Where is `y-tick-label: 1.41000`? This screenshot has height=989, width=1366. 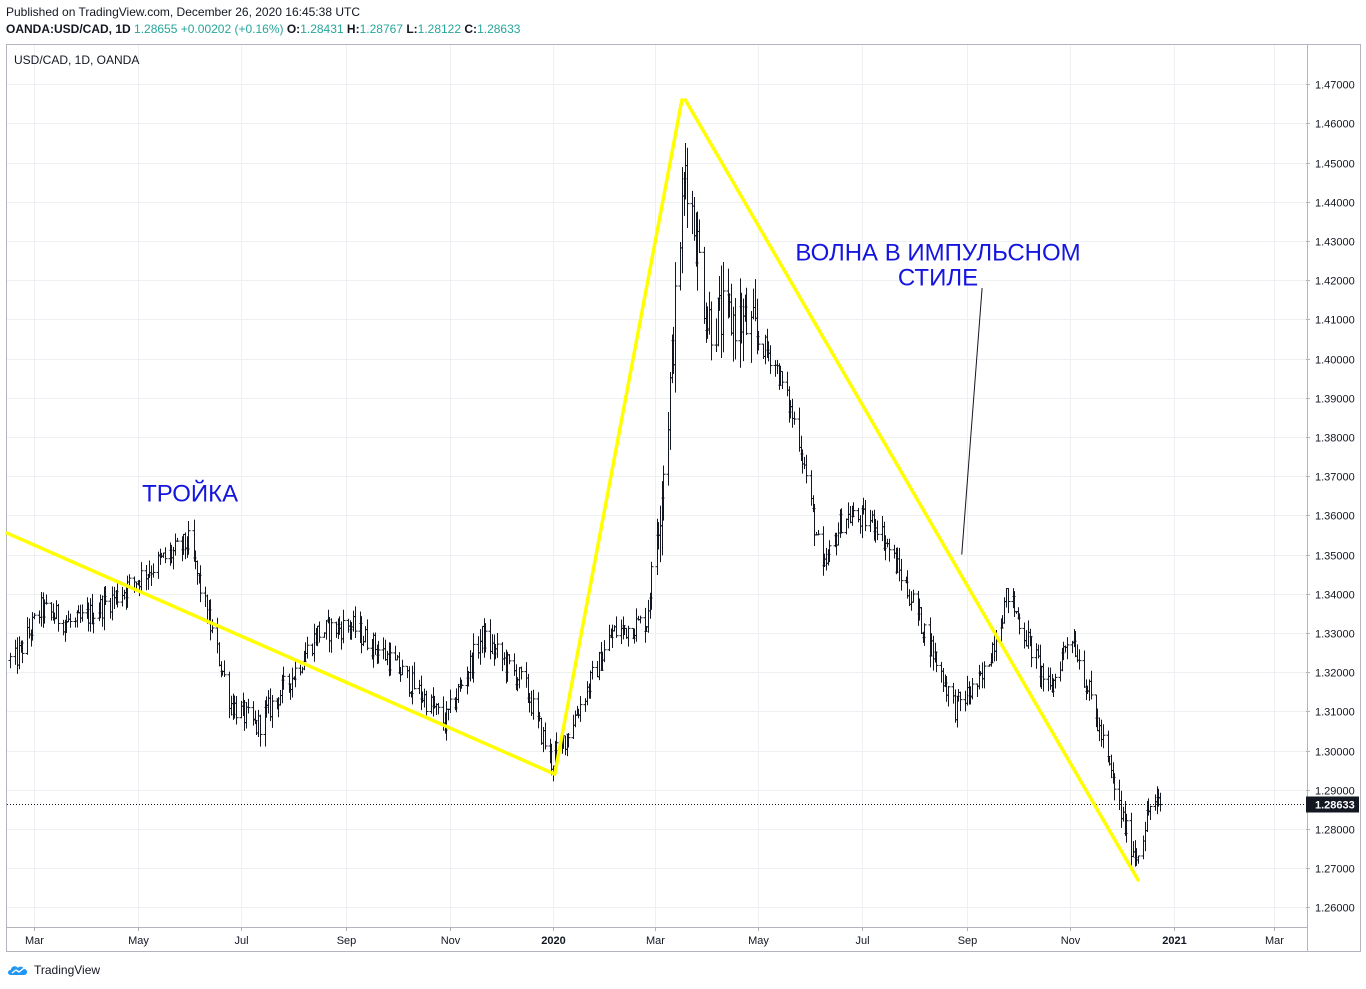
y-tick-label: 1.41000 is located at coordinates (1335, 321).